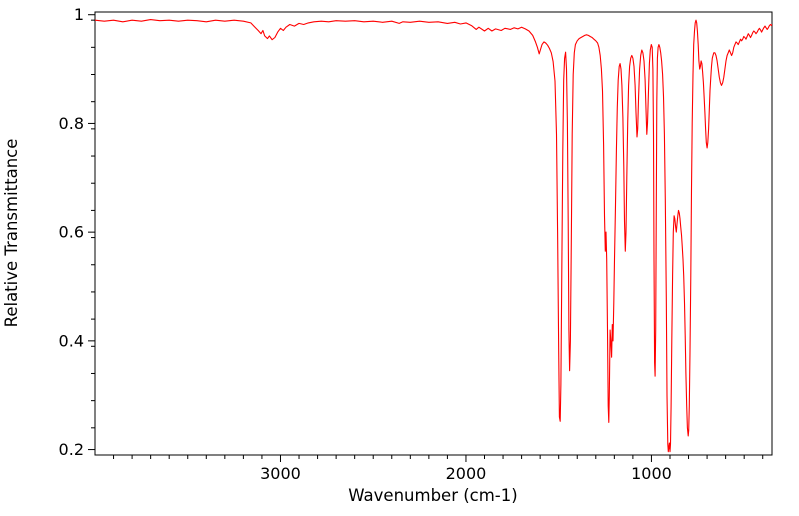  I want to click on x-axis-label: Wavenumber (cm-1), so click(432, 495).